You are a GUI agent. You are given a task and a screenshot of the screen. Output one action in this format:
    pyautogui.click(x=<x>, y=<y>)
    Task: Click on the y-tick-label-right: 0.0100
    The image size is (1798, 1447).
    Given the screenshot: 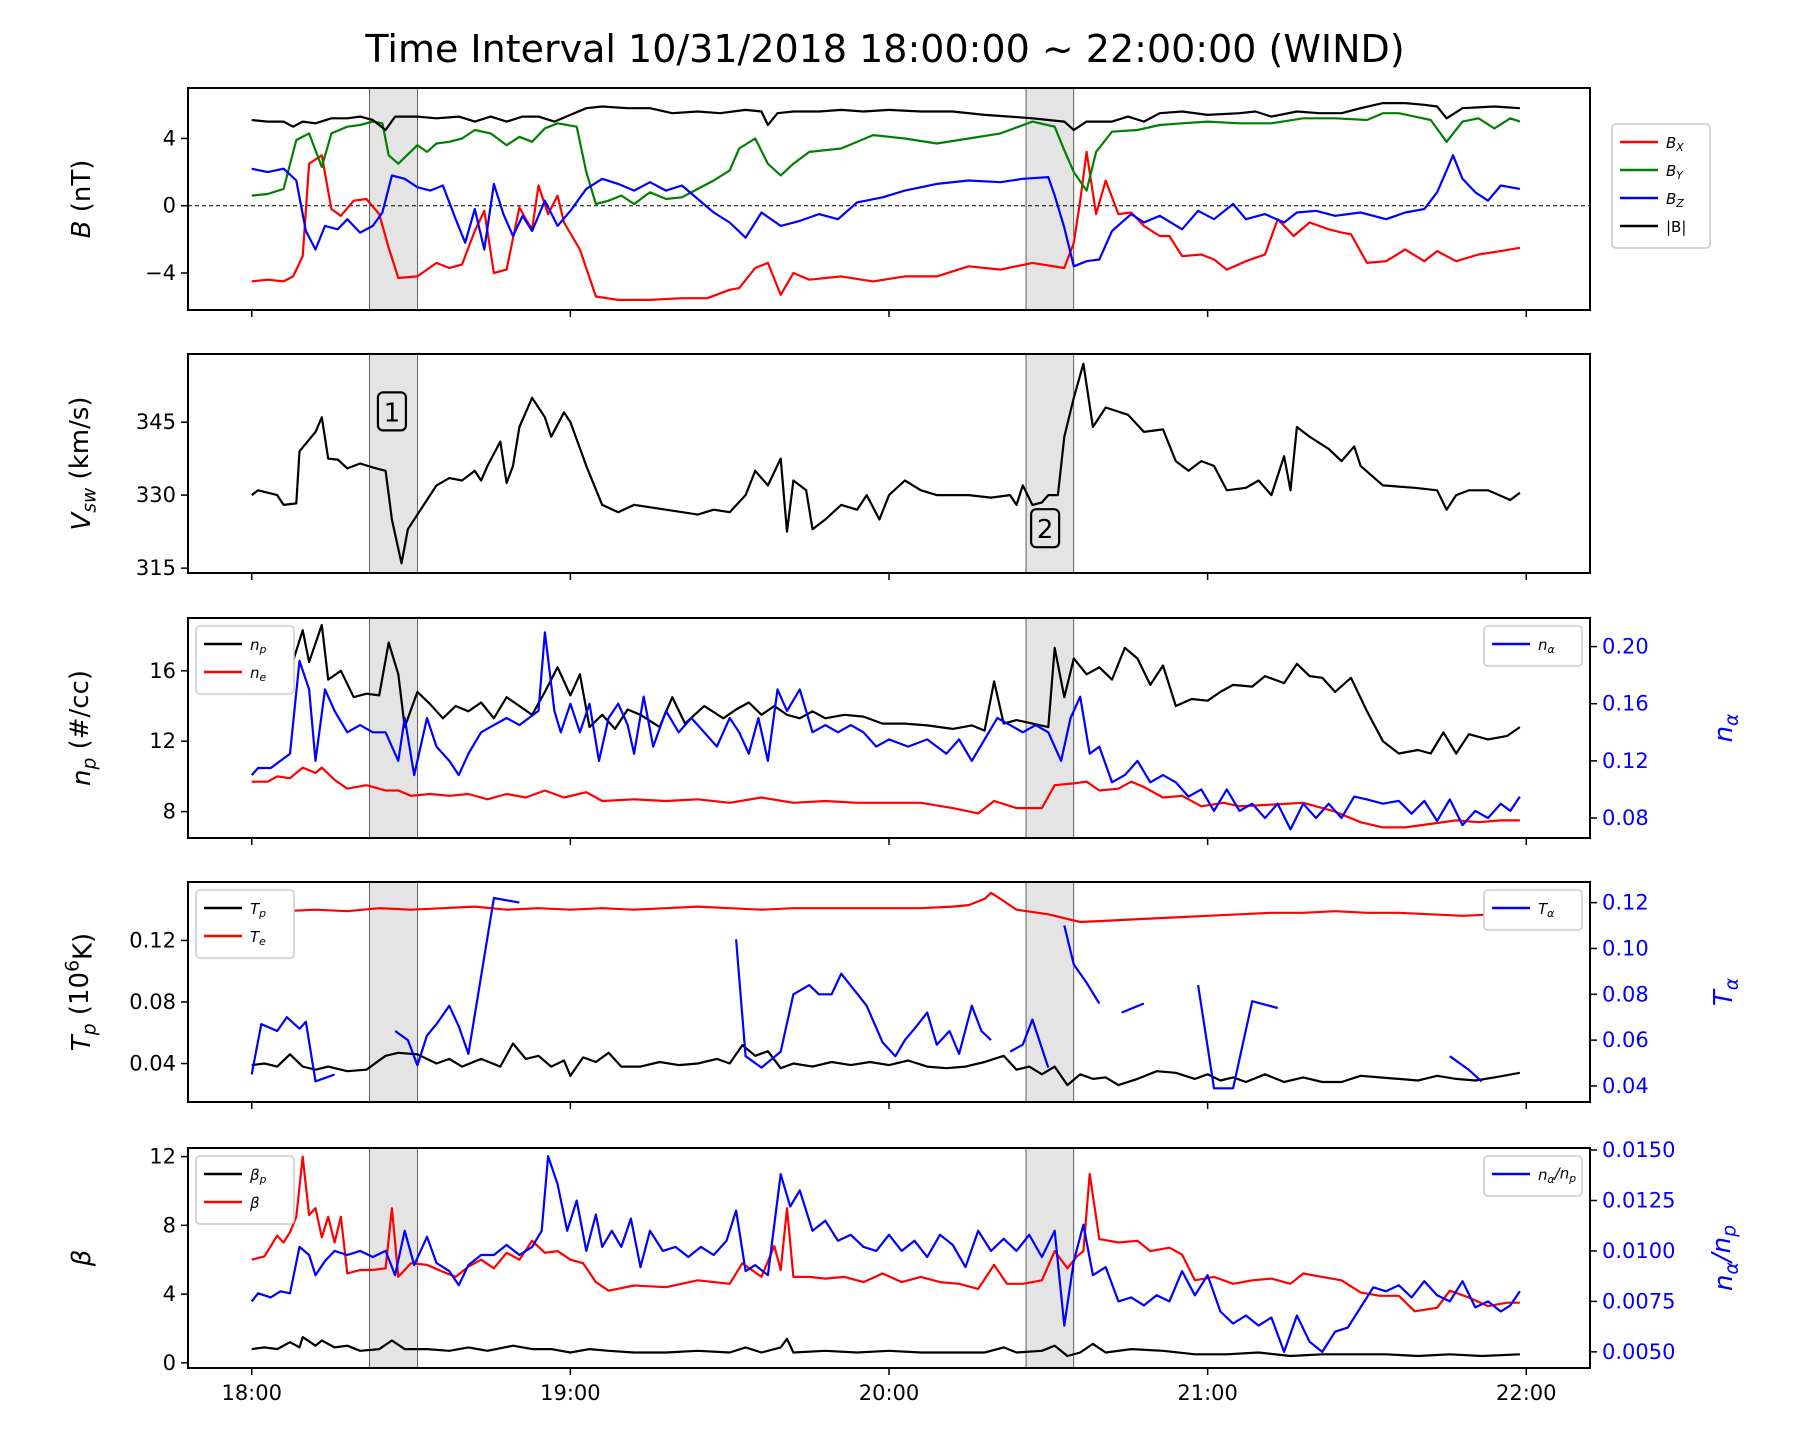 What is the action you would take?
    pyautogui.click(x=1638, y=1251)
    